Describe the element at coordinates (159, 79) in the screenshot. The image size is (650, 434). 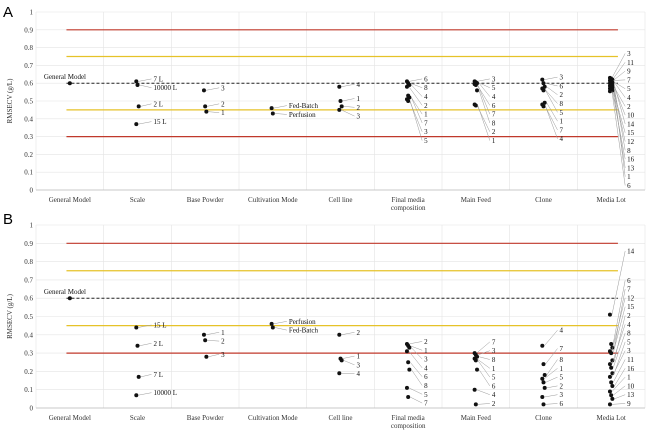
I see `point-label: 7 L` at that location.